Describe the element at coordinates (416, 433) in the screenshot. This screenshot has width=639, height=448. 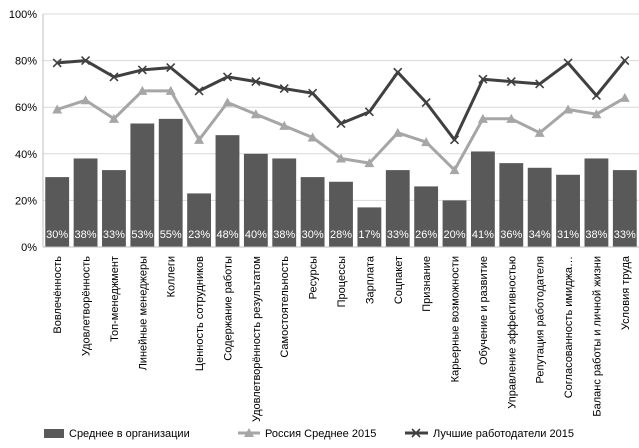
I see `legend-marker` at that location.